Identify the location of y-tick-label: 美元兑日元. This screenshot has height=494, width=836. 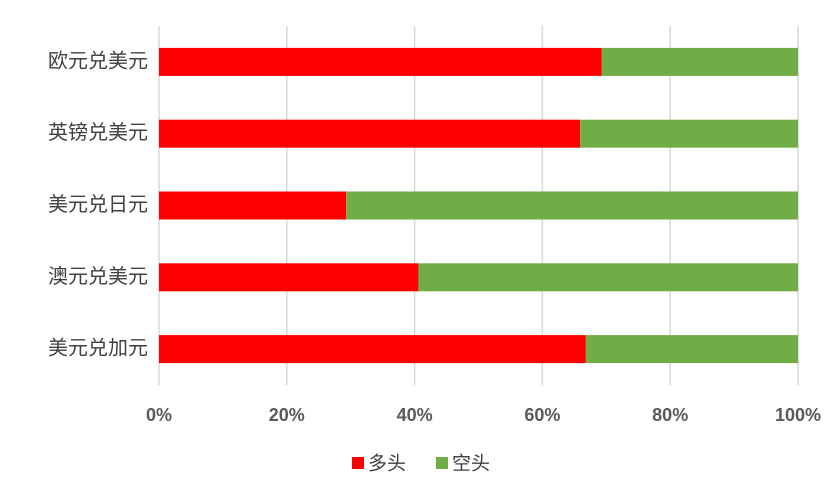
(98, 204).